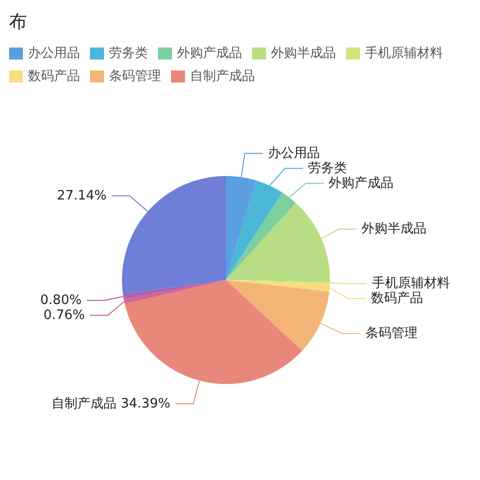  I want to click on legend-label: 办公用品, so click(54, 53).